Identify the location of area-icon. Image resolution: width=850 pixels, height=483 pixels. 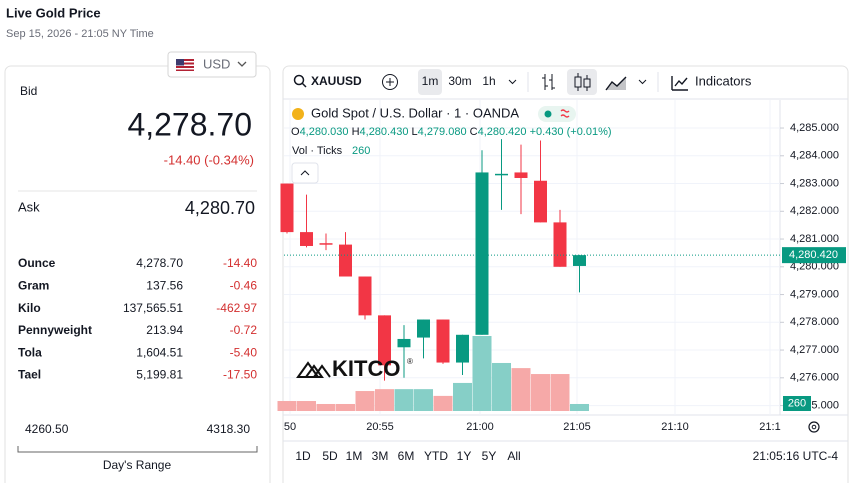
(616, 83).